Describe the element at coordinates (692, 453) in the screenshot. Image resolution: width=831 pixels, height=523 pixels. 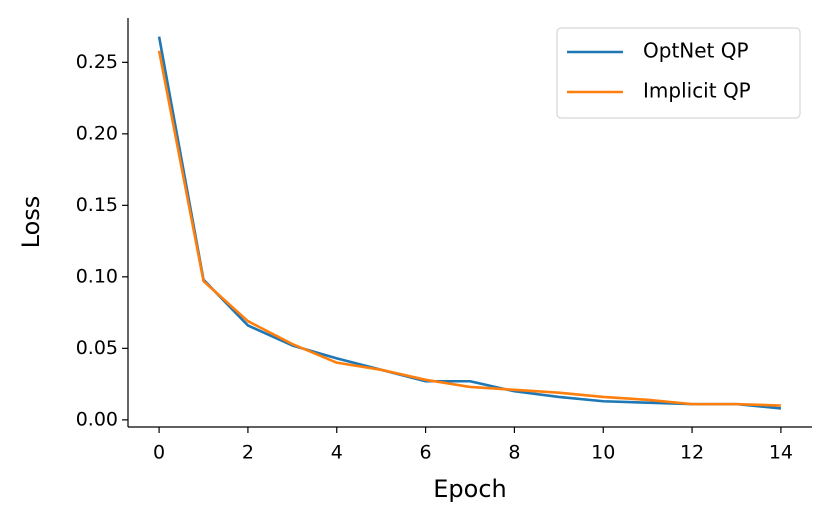
I see `x-tick-label: 12` at that location.